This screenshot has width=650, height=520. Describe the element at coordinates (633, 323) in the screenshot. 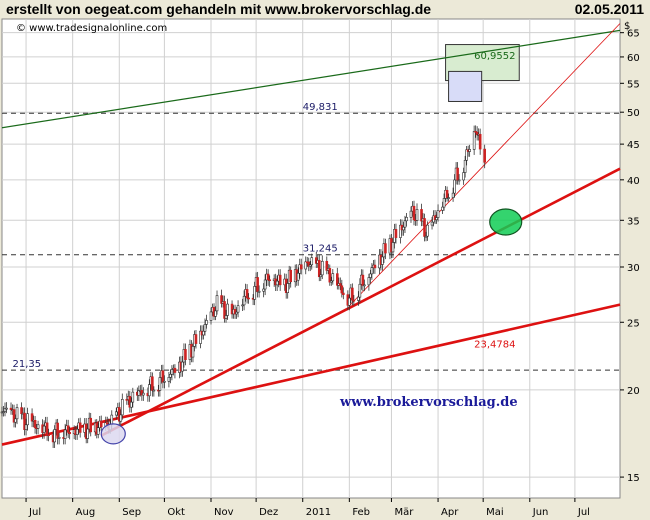

I see `y-tick-label: 25` at that location.